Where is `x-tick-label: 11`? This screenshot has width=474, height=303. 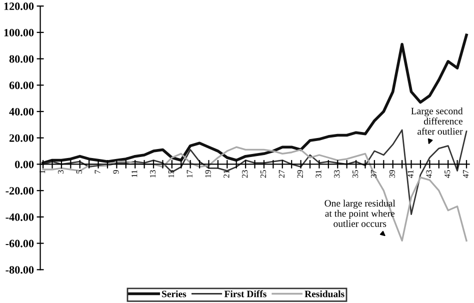 x-tick-label: 11 is located at coordinates (135, 174).